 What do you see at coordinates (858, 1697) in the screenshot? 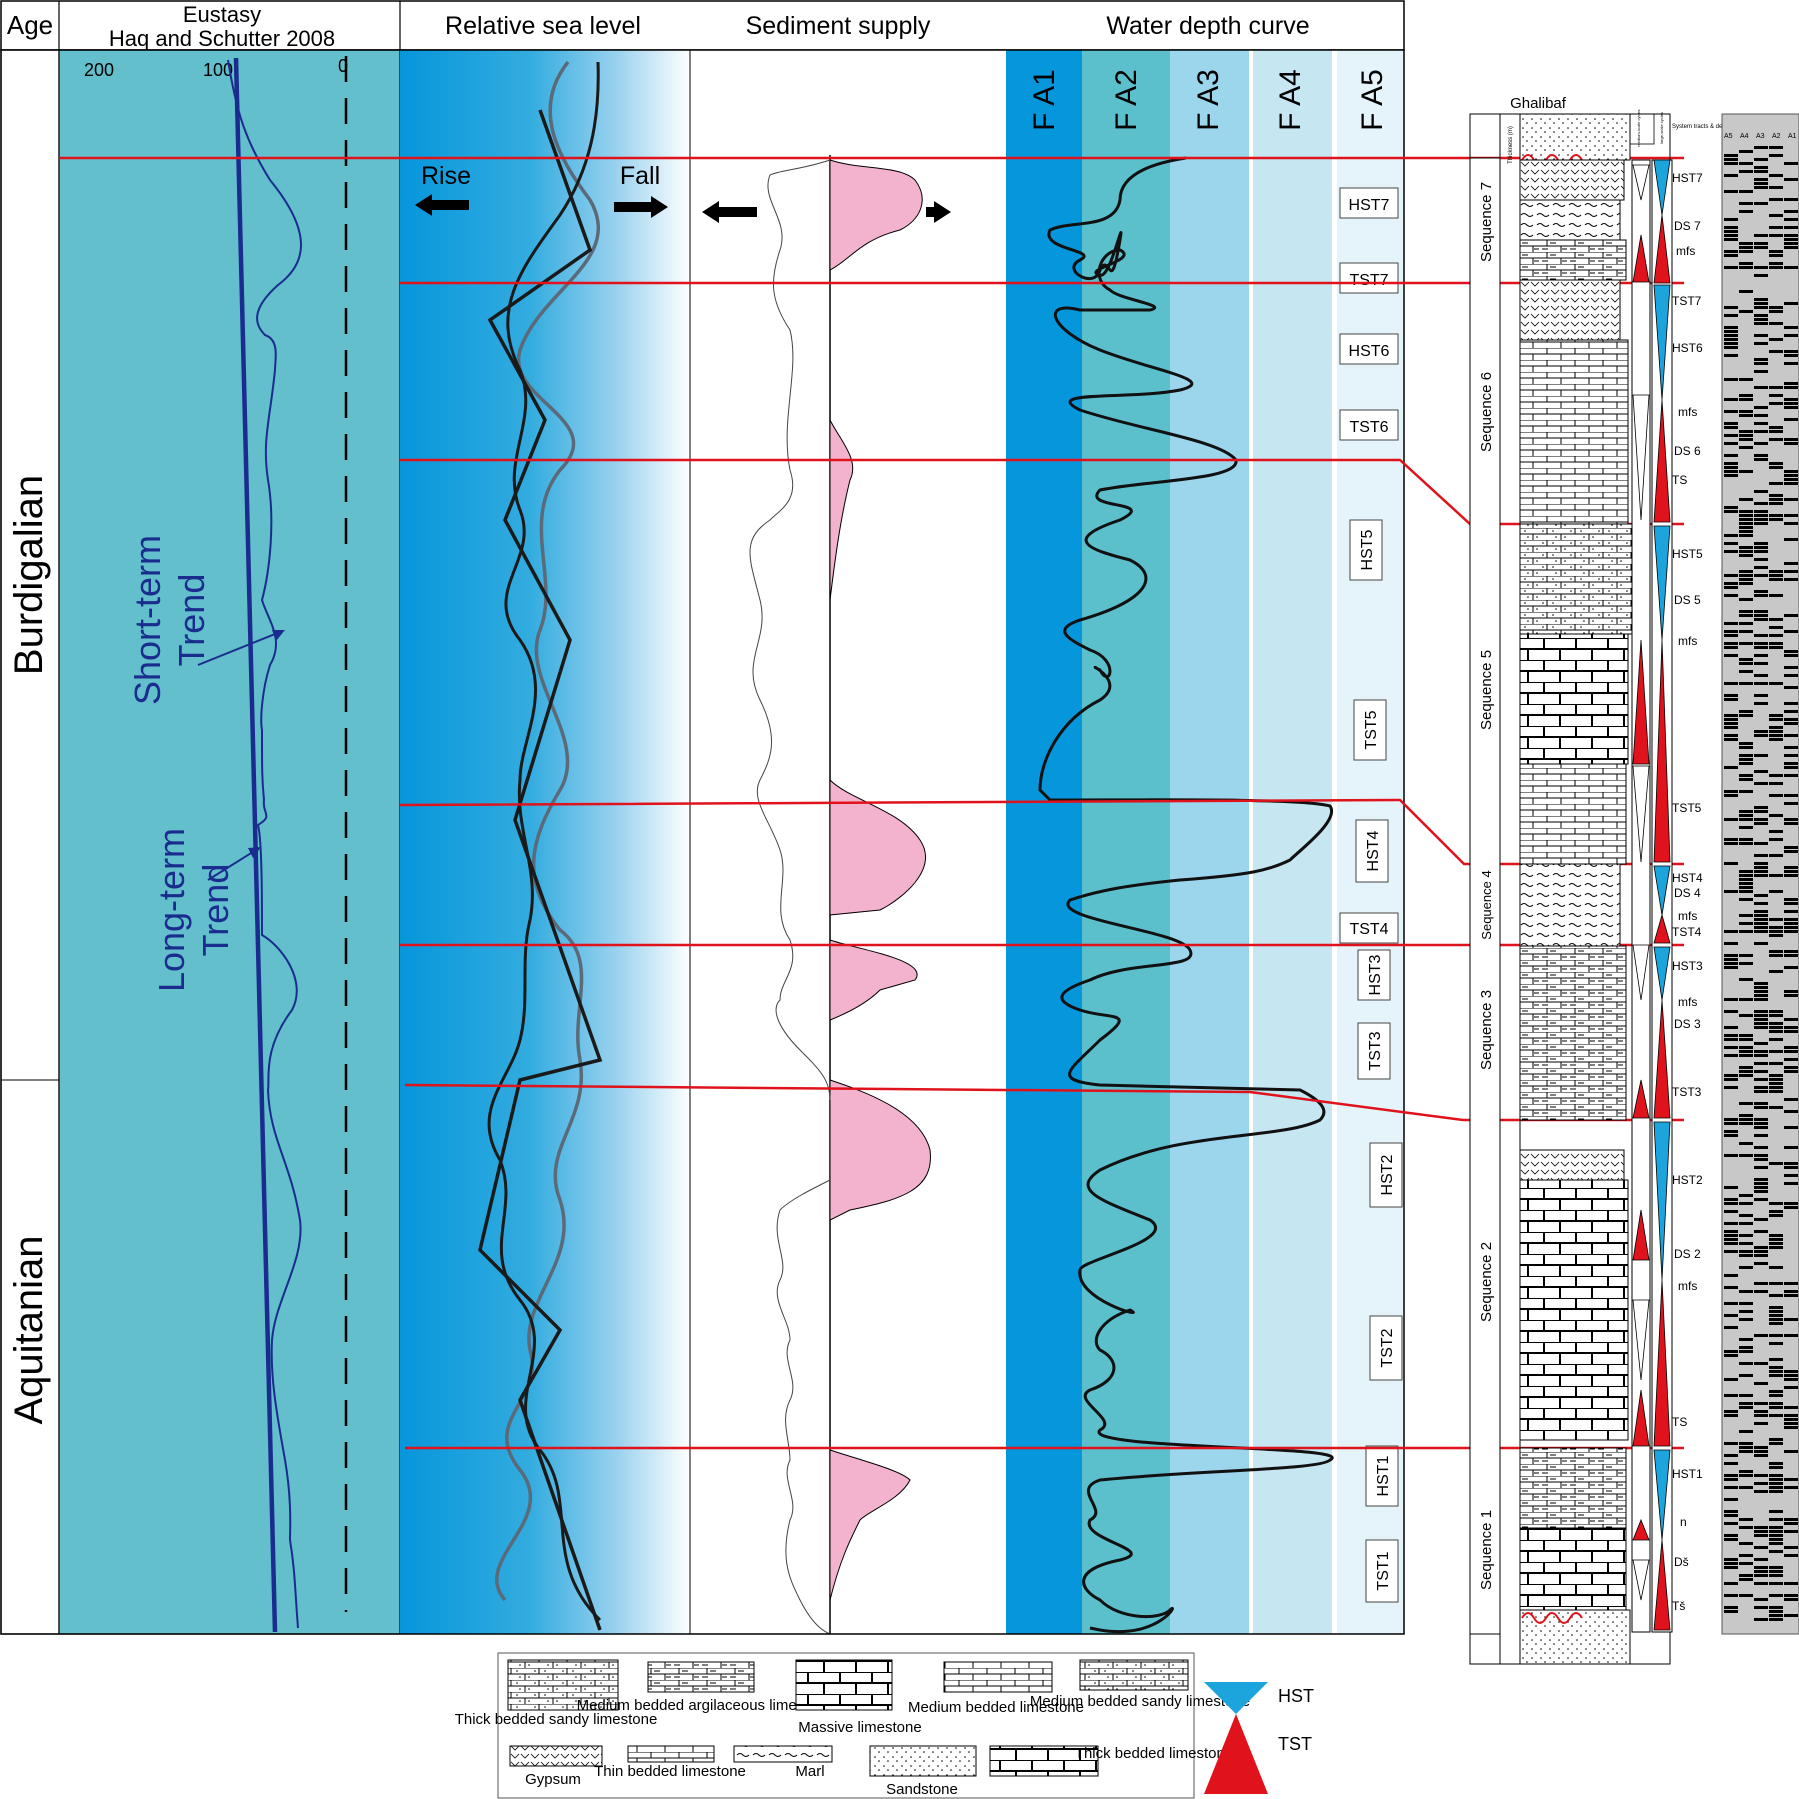
I see `legend-massive-limestone: Massive limestone` at bounding box center [858, 1697].